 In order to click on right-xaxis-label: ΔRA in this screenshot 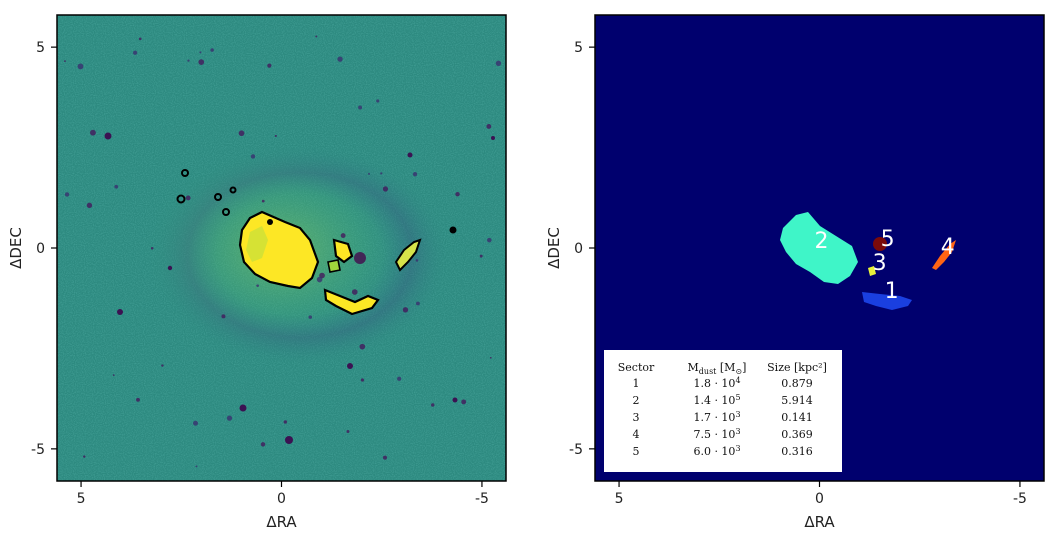, I will do `click(819, 522)`.